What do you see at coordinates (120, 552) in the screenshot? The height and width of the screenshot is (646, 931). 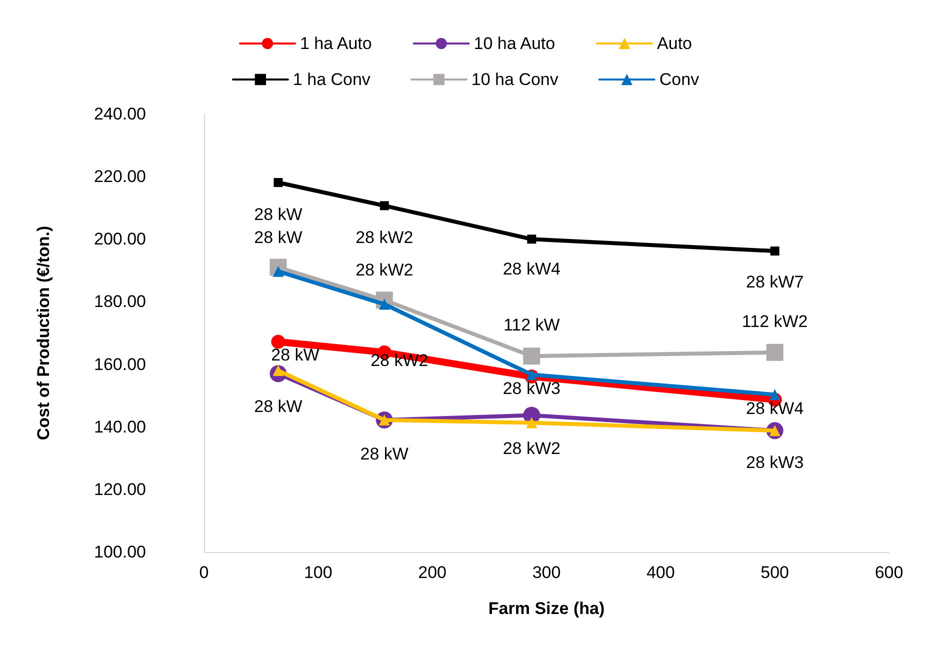 I see `y-tick-label: 100.00` at bounding box center [120, 552].